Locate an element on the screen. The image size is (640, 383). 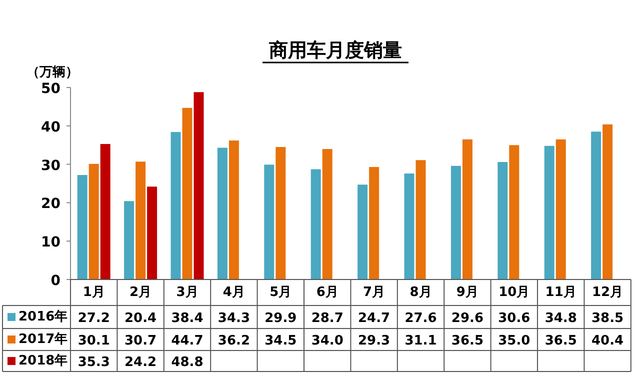
data-label: 27.2 is located at coordinates (94, 318).